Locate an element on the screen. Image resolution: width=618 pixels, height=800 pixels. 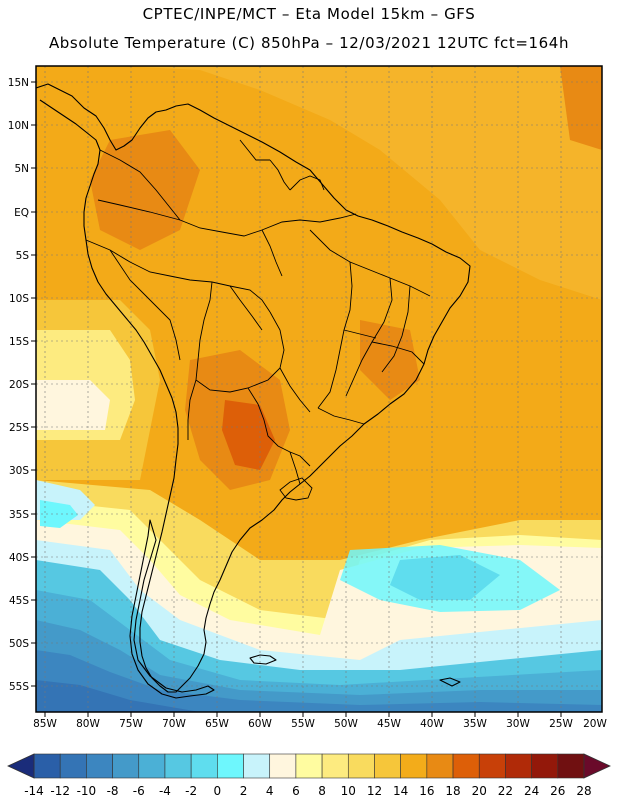
lon-label: 75W is located at coordinates (131, 724).